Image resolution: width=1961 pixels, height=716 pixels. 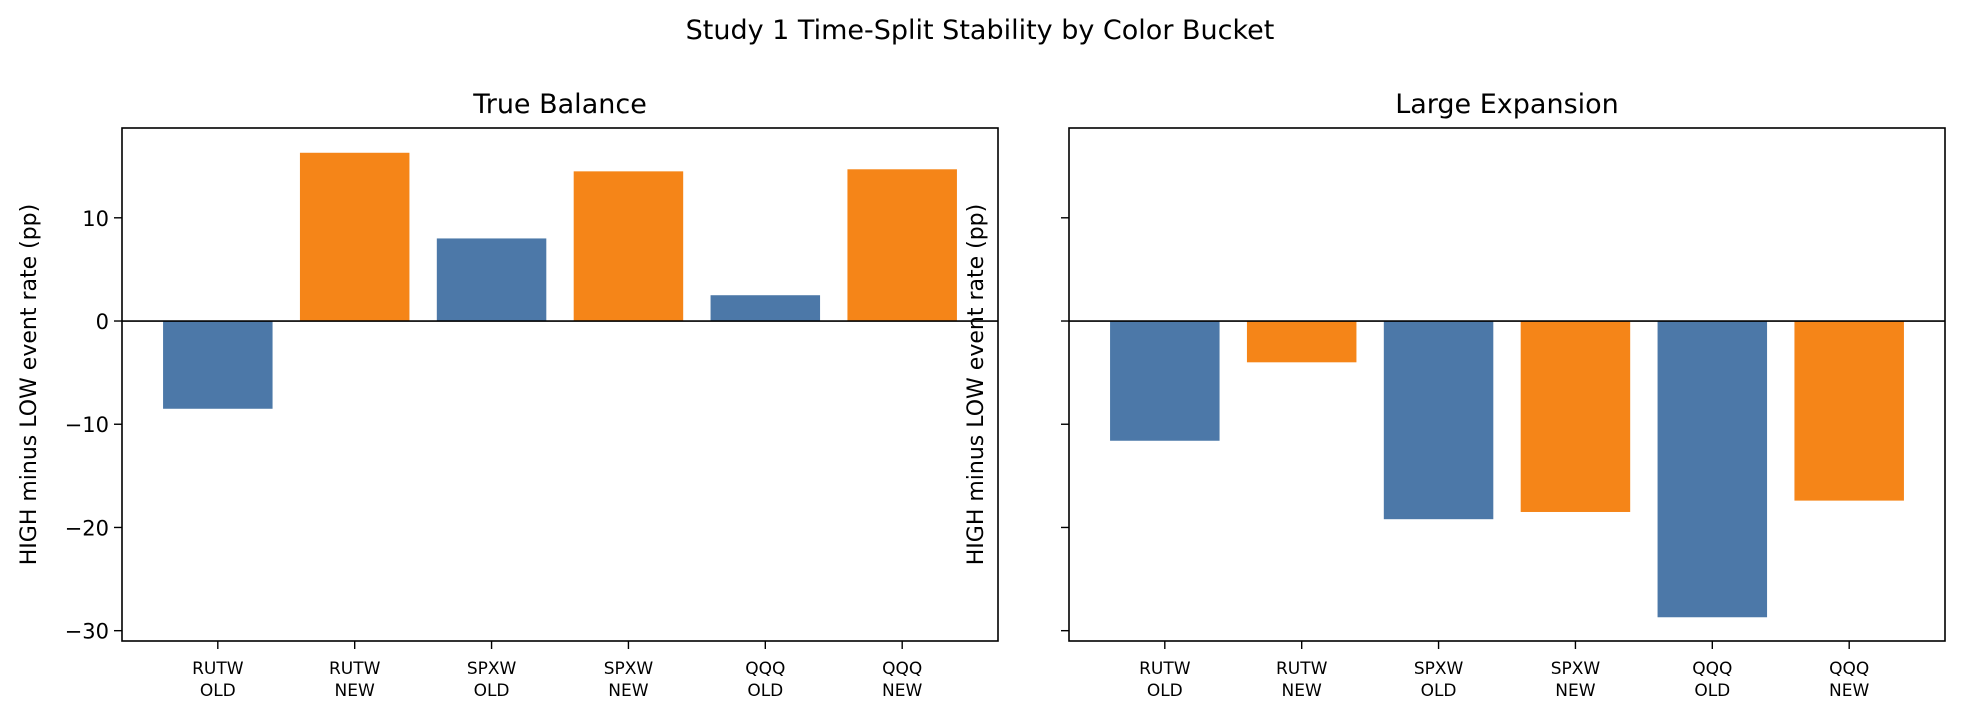 What do you see at coordinates (1712, 469) in the screenshot?
I see `panel2-bar-qqq-old` at bounding box center [1712, 469].